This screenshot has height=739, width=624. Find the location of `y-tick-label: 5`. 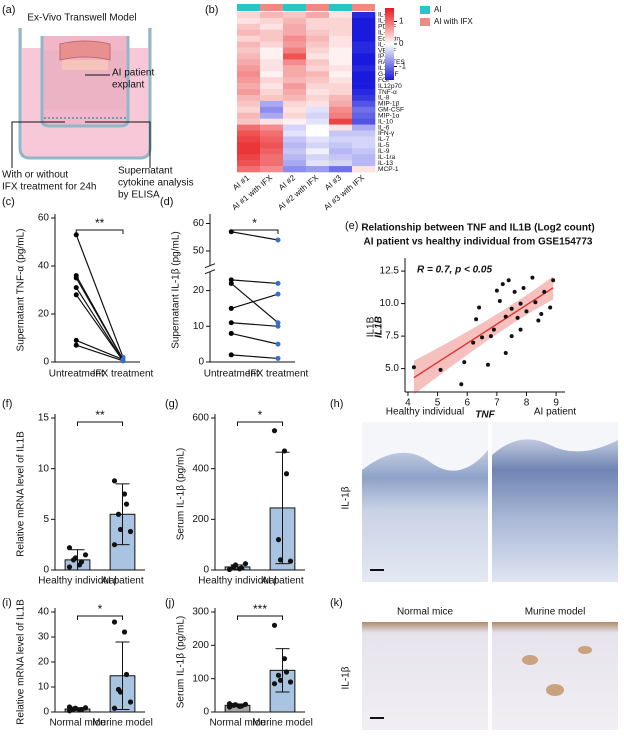

y-tick-label: 5 is located at coordinates (46, 519).